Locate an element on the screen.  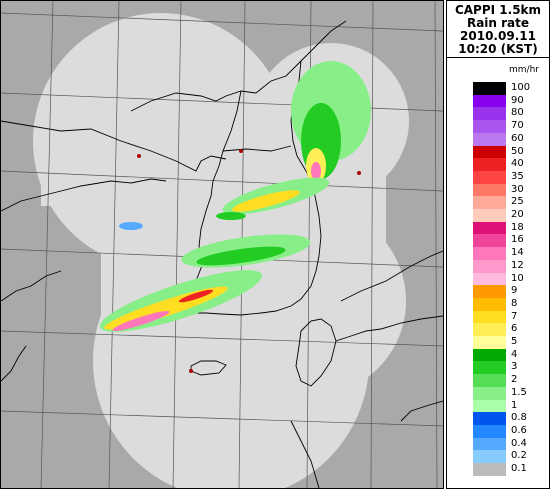
scale-label: 3 is located at coordinates (514, 367).